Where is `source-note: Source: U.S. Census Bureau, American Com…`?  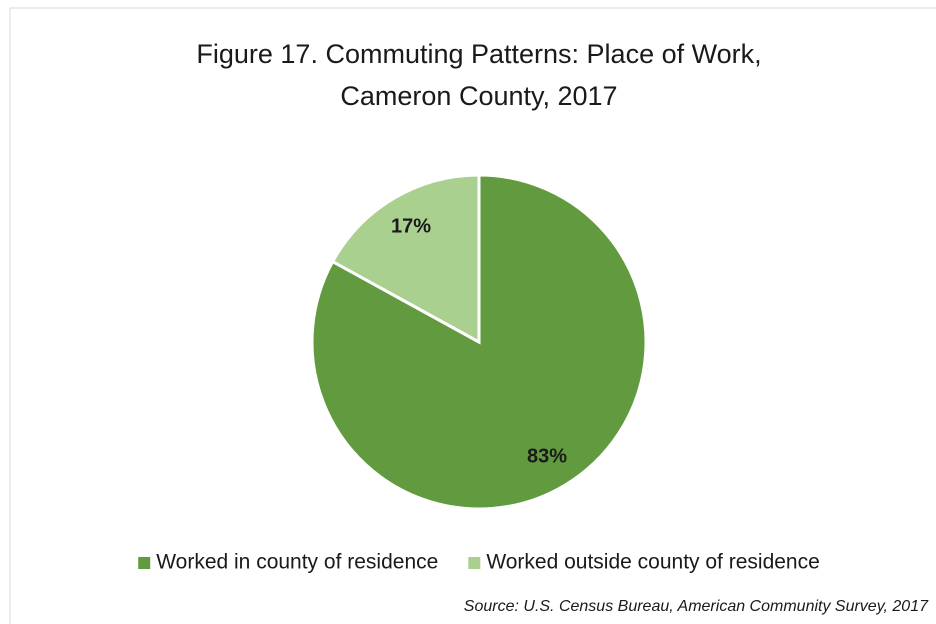
source-note: Source: U.S. Census Bureau, American Com… is located at coordinates (696, 606).